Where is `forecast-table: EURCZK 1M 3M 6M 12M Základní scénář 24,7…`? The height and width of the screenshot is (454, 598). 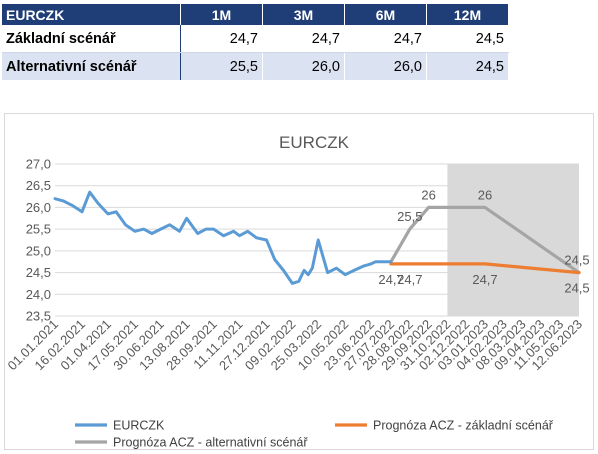
forecast-table: EURCZK 1M 3M 6M 12M Základní scénář 24,7… is located at coordinates (255, 42).